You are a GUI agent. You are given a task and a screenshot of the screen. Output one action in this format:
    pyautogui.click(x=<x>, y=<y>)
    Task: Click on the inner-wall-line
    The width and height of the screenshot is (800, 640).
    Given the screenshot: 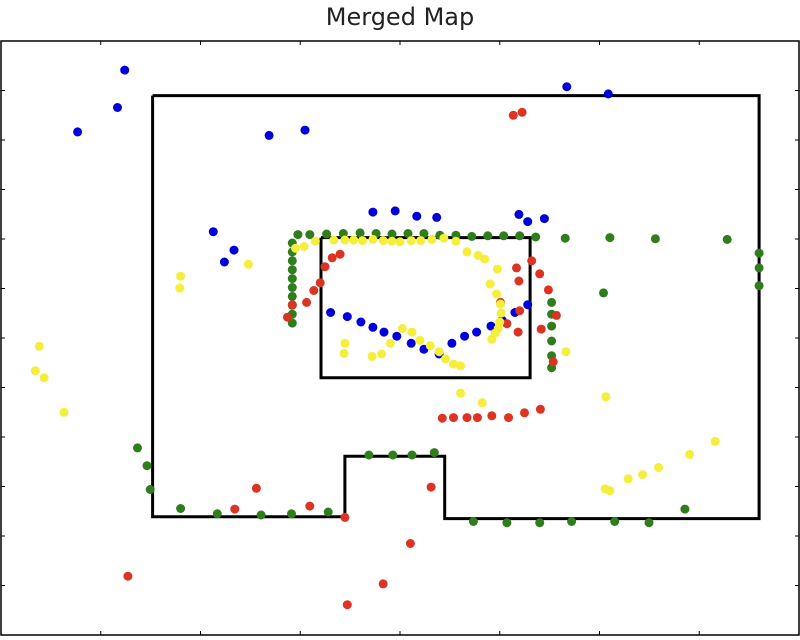 What is the action you would take?
    pyautogui.click(x=425, y=308)
    